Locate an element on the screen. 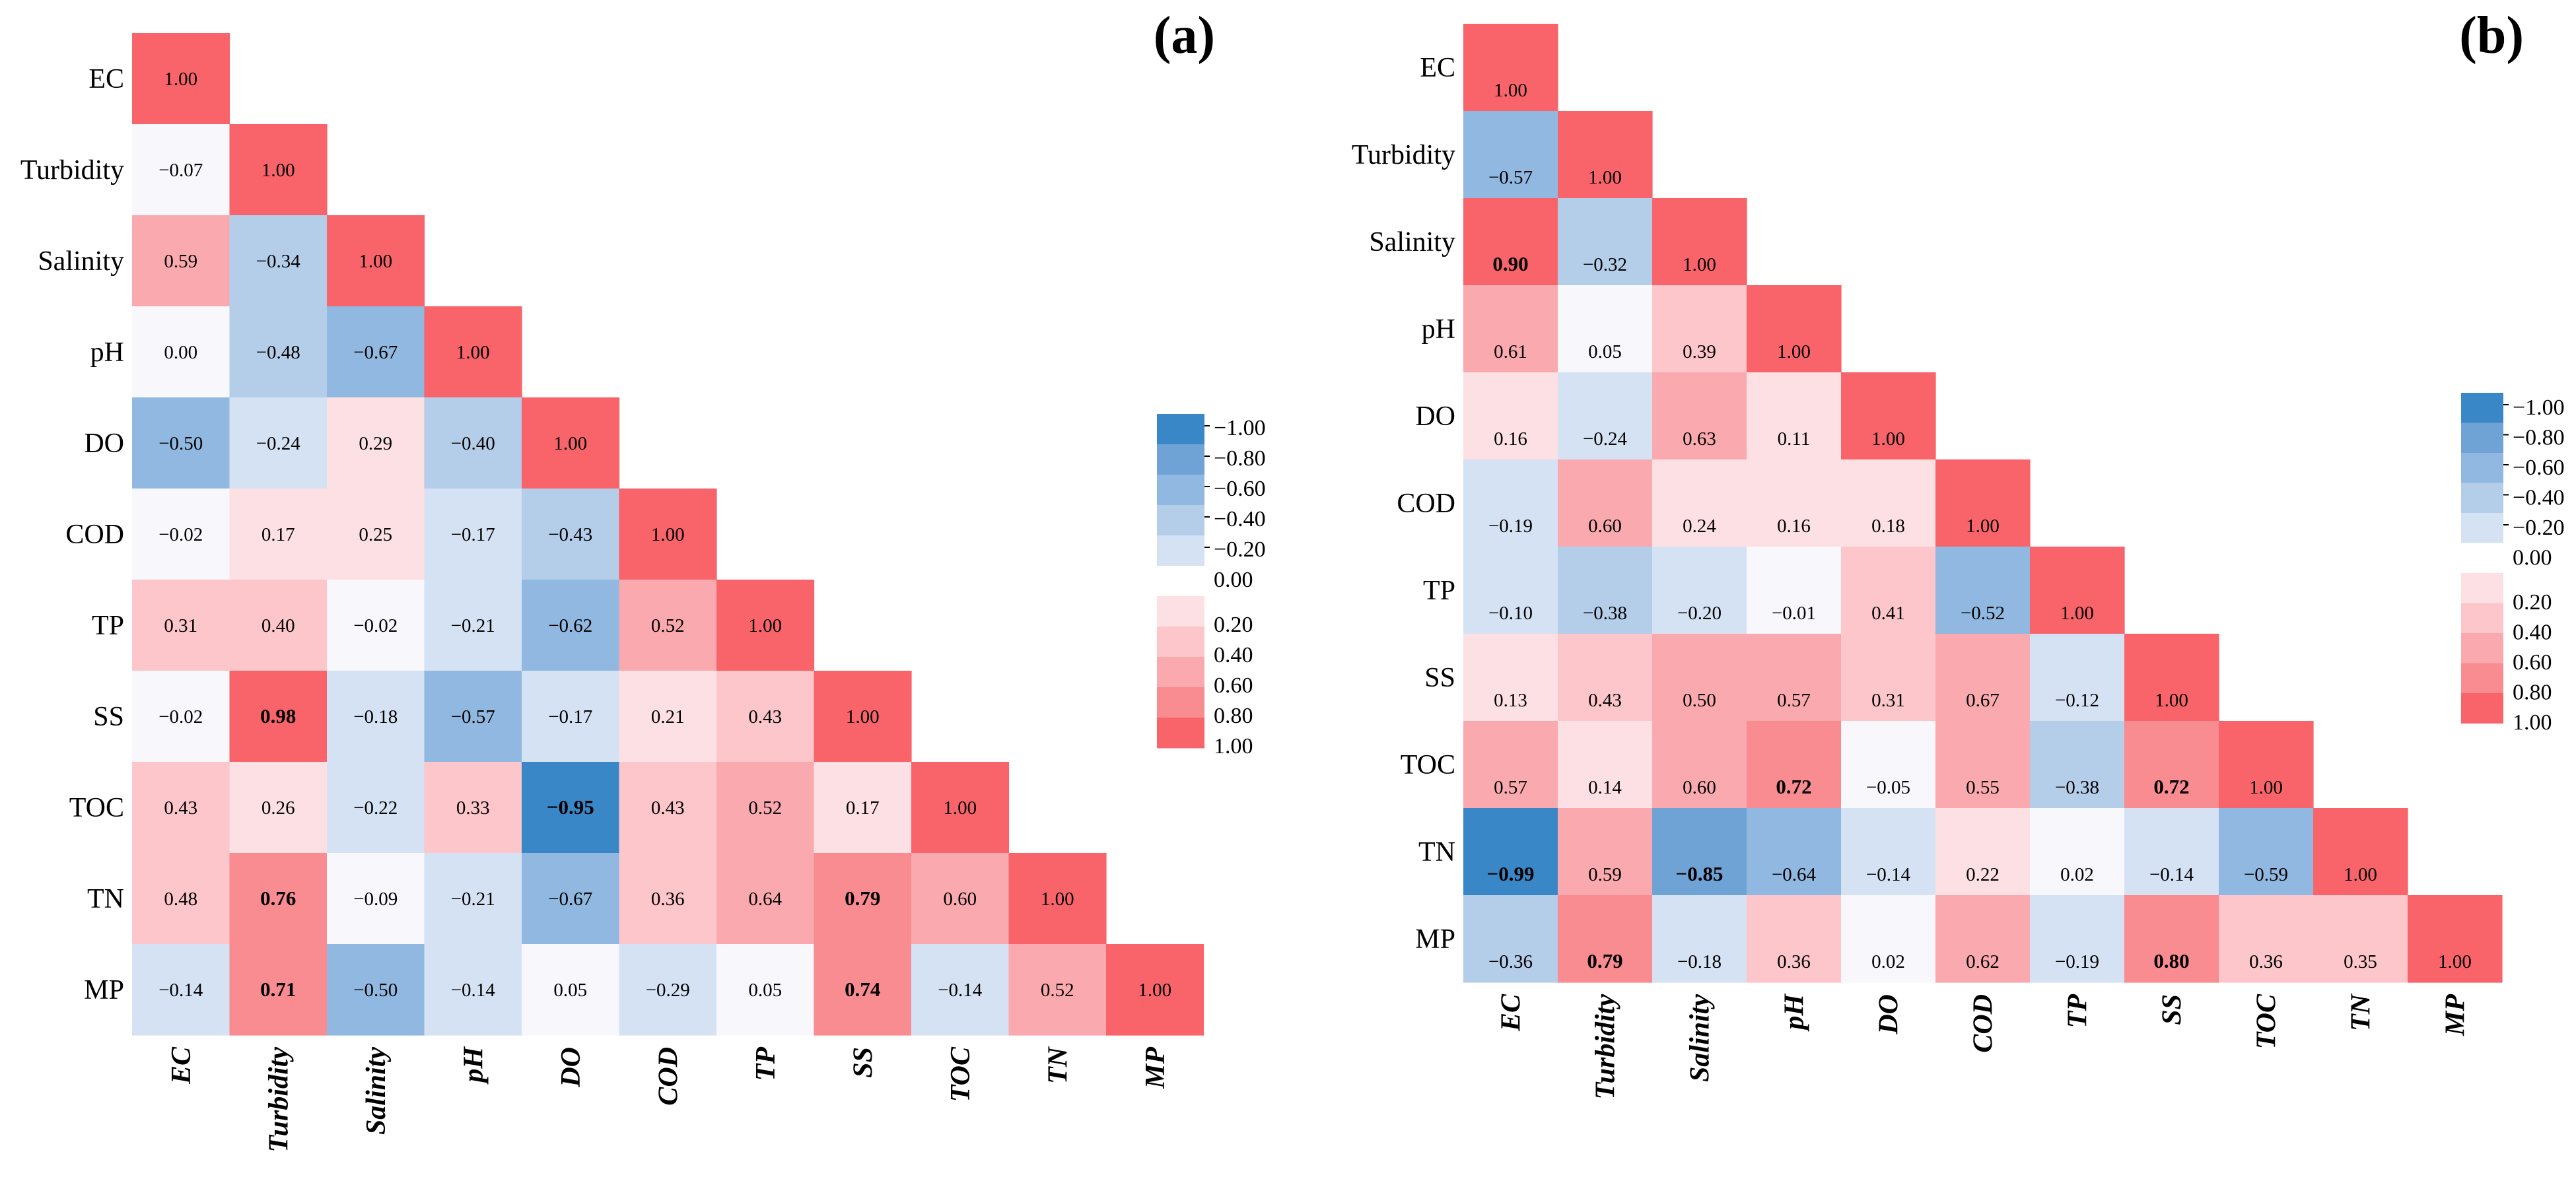 The height and width of the screenshot is (1183, 2576). row-label: EC is located at coordinates (106, 79).